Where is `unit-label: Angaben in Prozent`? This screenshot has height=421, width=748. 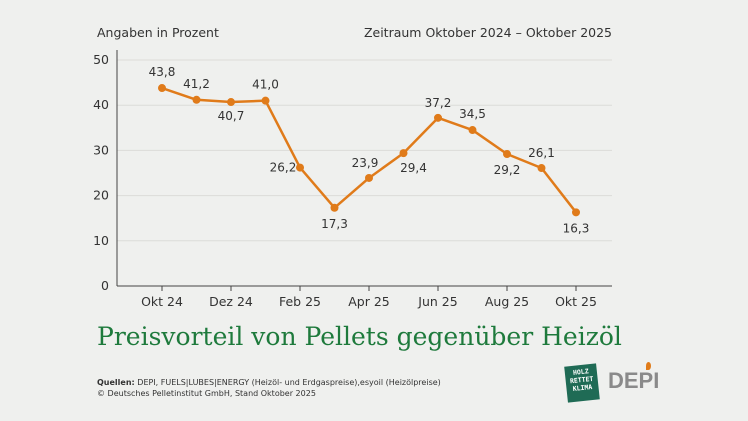 unit-label: Angaben in Prozent is located at coordinates (158, 32).